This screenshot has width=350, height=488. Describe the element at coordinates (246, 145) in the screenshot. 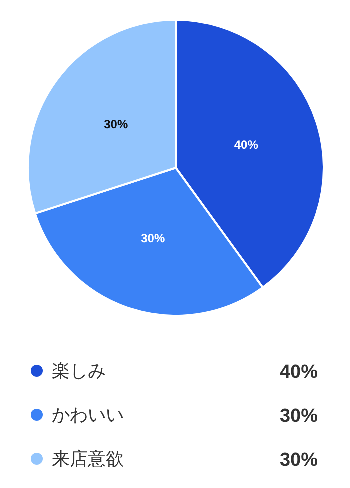

I see `data-label: 40%` at that location.